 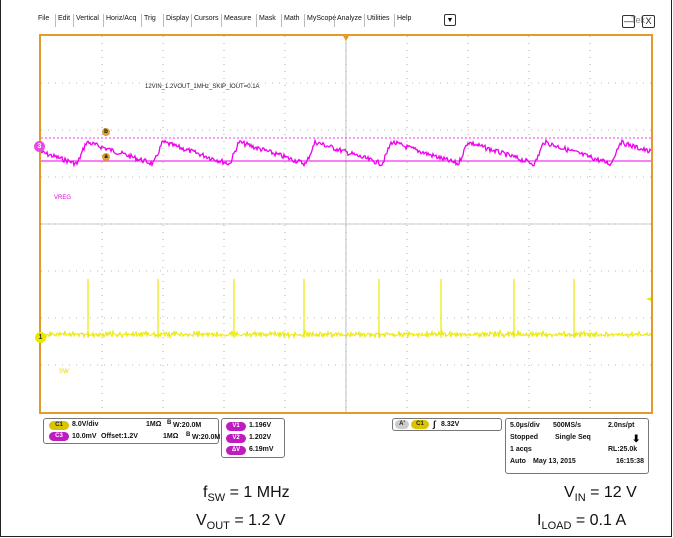 I want to click on vout-caption: VOUT = 1.2 V, so click(x=241, y=522).